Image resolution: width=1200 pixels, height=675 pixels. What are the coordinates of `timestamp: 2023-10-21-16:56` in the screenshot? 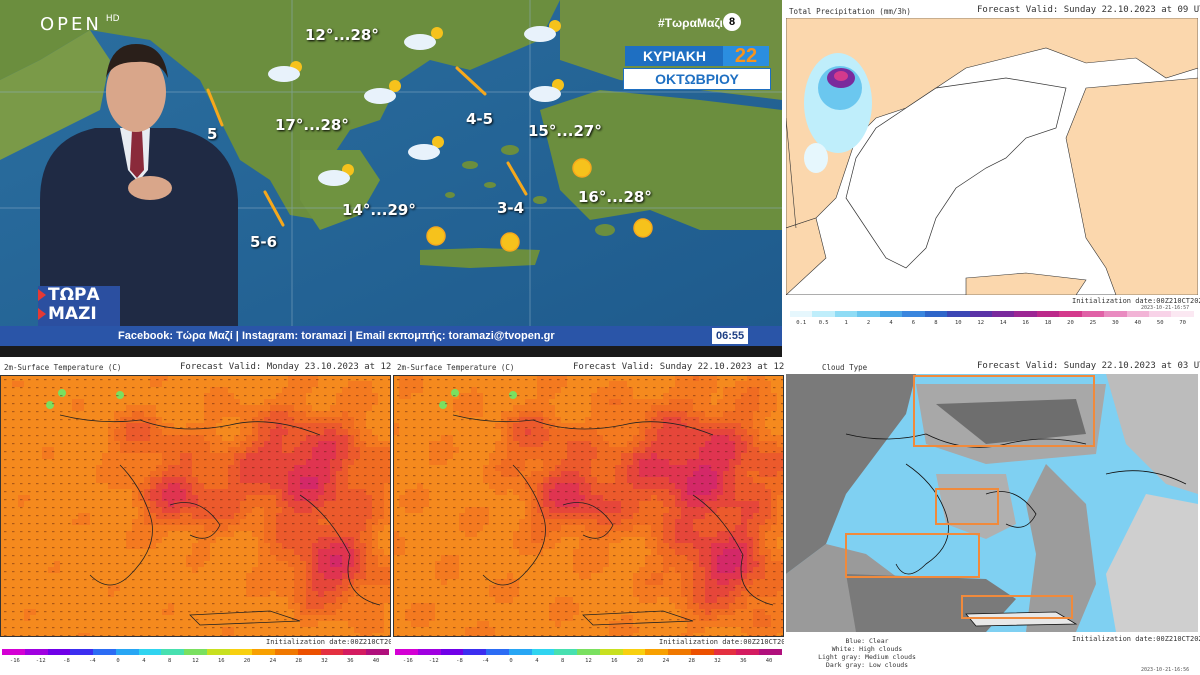 It's located at (1165, 670).